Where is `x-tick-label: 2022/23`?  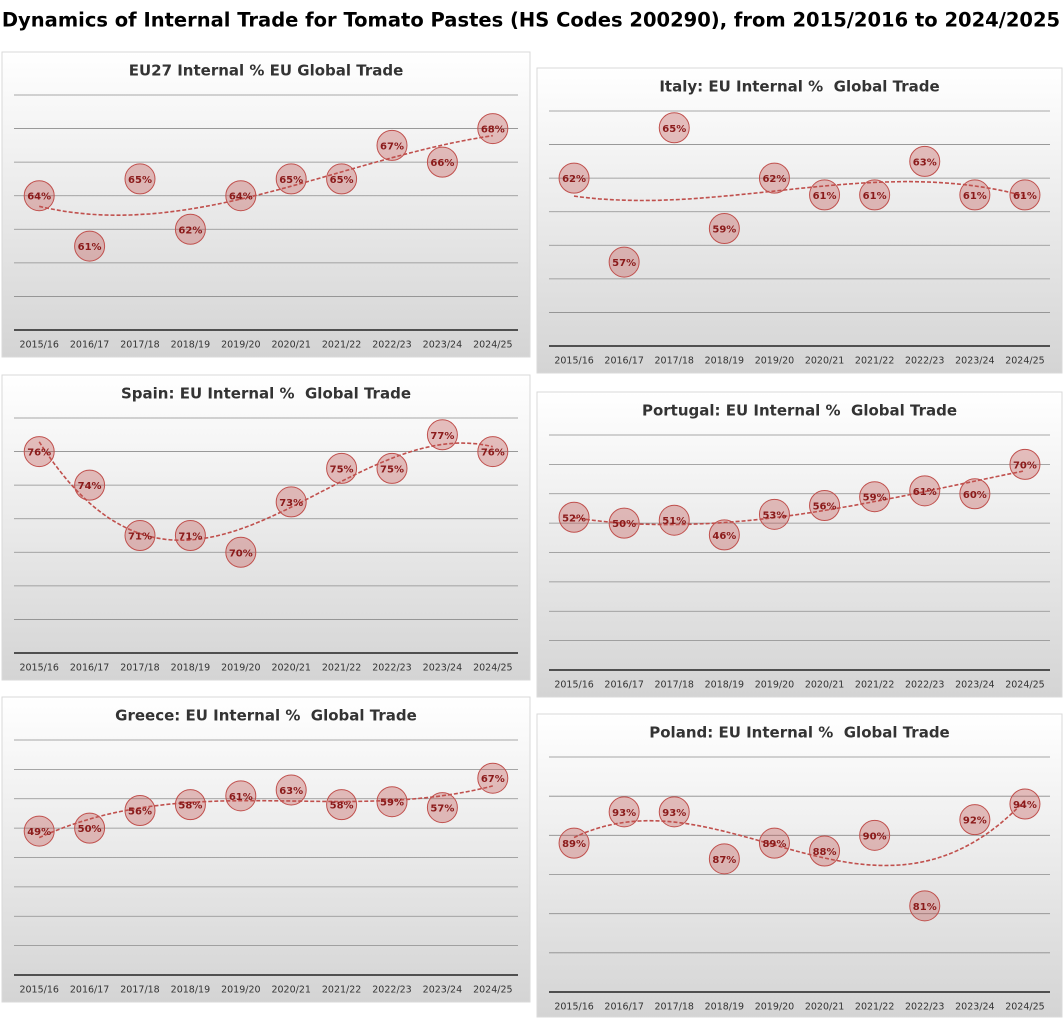 x-tick-label: 2022/23 is located at coordinates (924, 1007).